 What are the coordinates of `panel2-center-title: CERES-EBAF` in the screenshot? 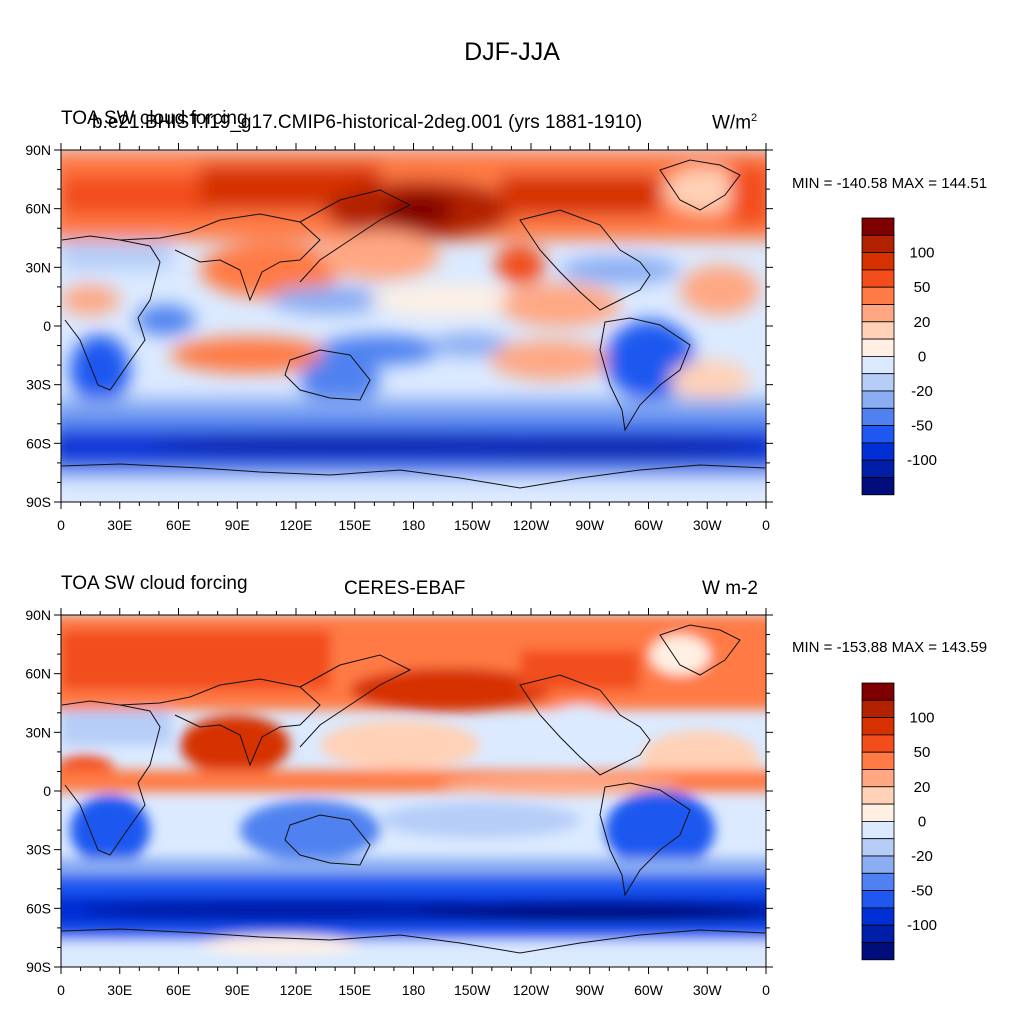 It's located at (405, 588).